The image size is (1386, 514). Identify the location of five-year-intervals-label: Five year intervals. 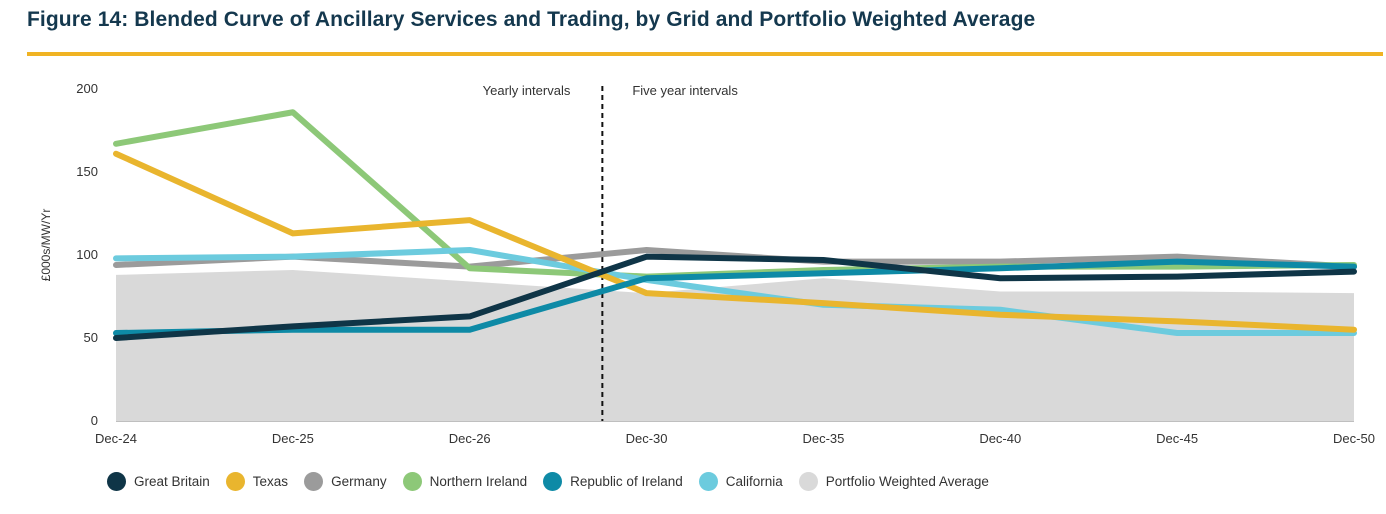
(685, 90).